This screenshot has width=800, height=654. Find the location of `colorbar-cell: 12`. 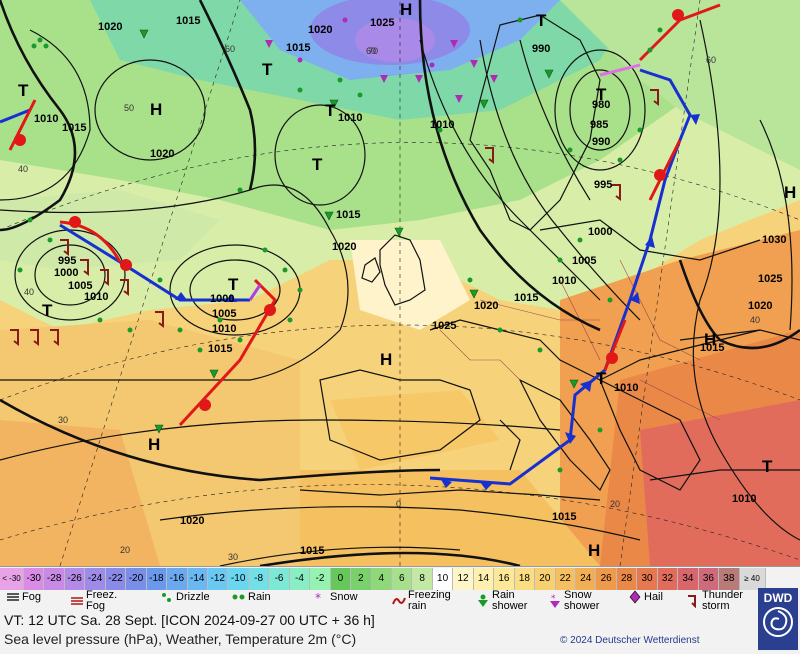

colorbar-cell: 12 is located at coordinates (463, 579).